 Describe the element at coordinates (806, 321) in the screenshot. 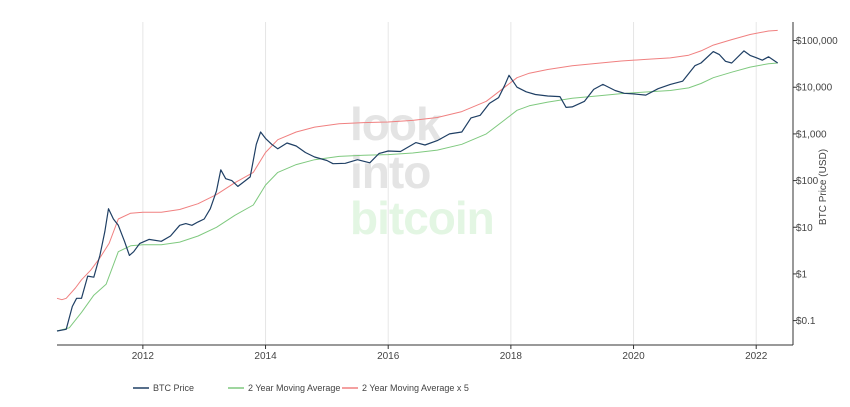

I see `y-tick-label: $0.1` at that location.